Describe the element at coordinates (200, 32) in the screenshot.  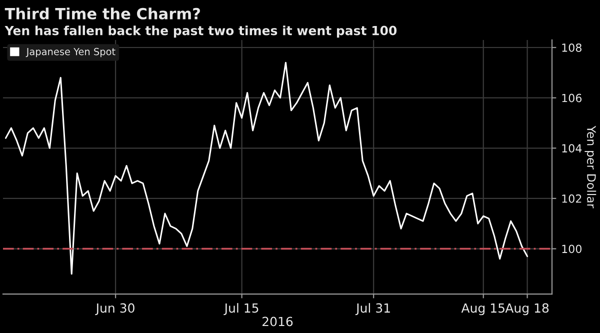
I see `chart-subtitle: Yen has fallen back the past two times it went past 100` at that location.